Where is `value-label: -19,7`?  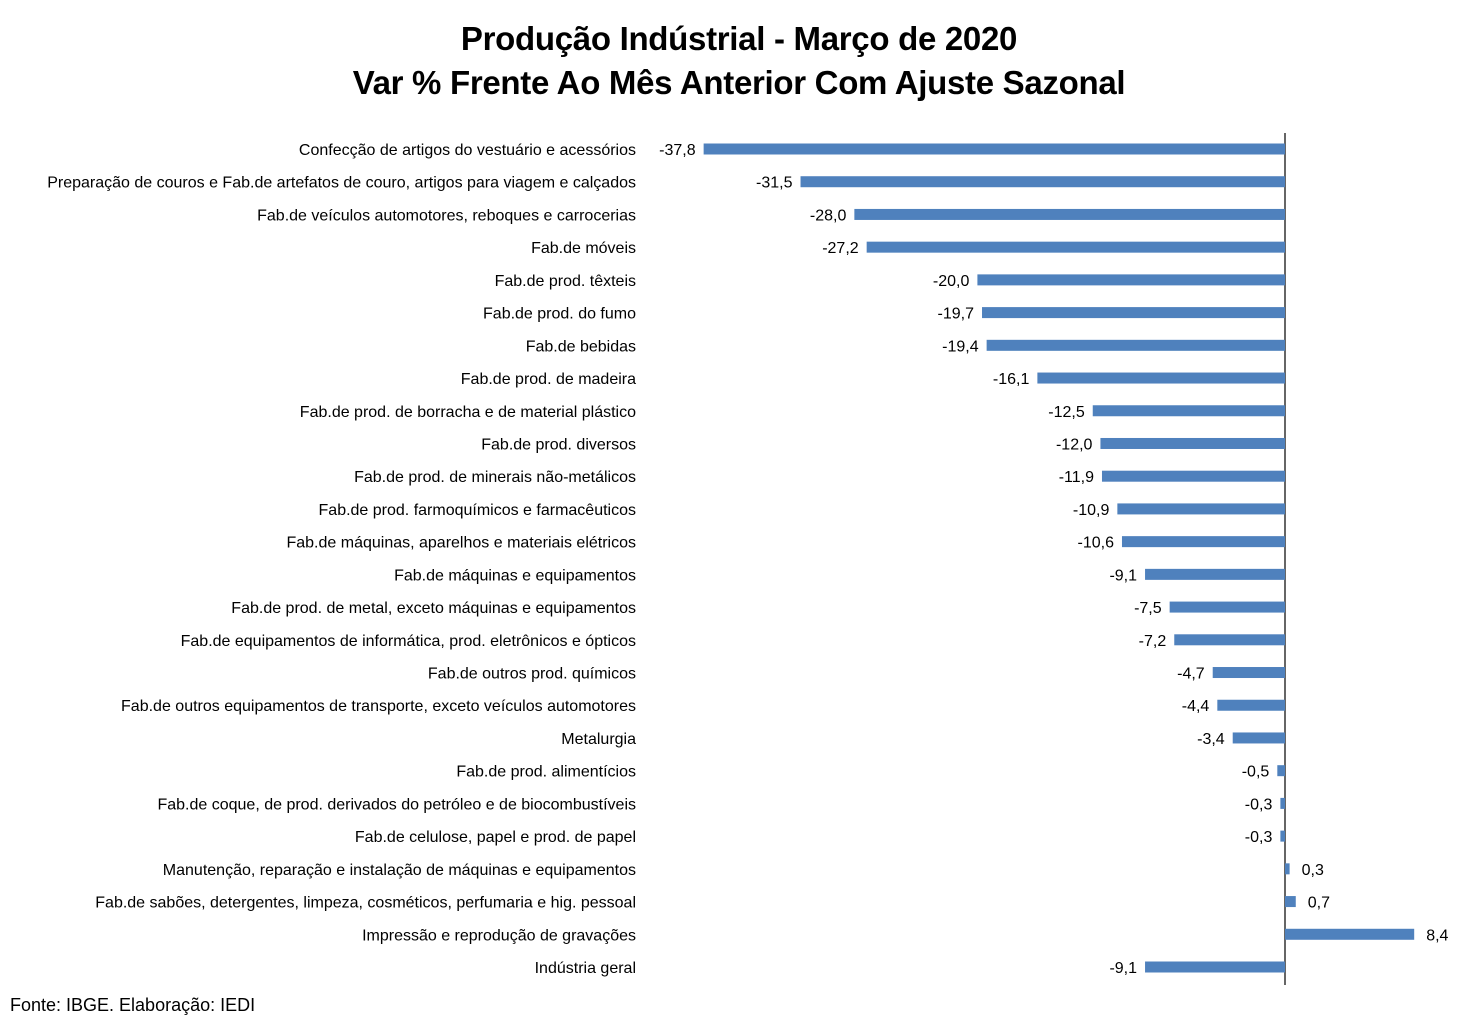
value-label: -19,7 is located at coordinates (956, 314).